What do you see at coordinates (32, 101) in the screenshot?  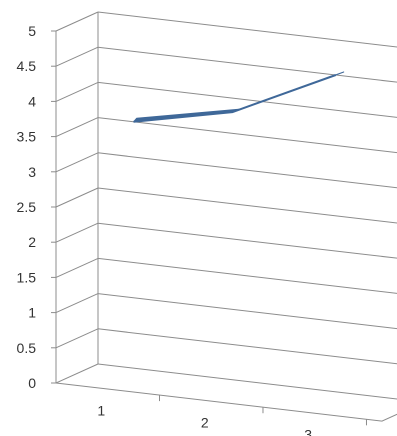 I see `y-tick-label: 4` at bounding box center [32, 101].